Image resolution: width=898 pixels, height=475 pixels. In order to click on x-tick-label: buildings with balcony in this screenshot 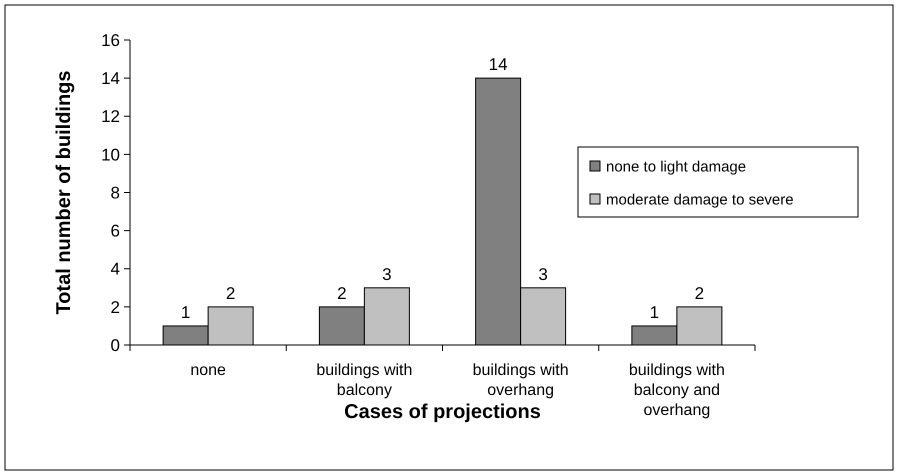, I will do `click(364, 380)`.